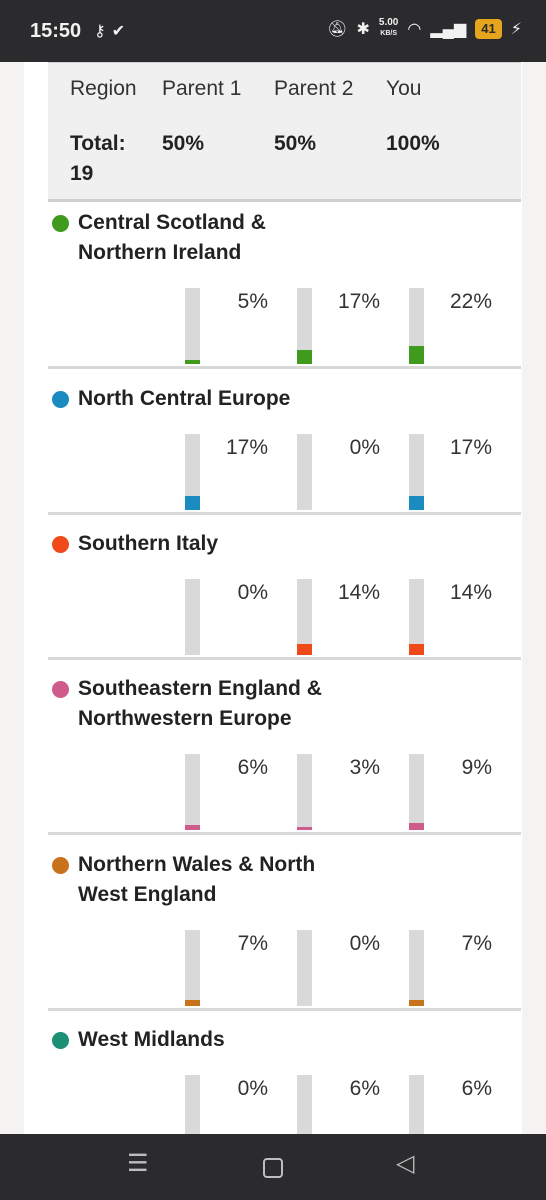 This screenshot has height=1200, width=546. I want to click on region-row: Southern Italy 0% 14% 14%, so click(284, 601).